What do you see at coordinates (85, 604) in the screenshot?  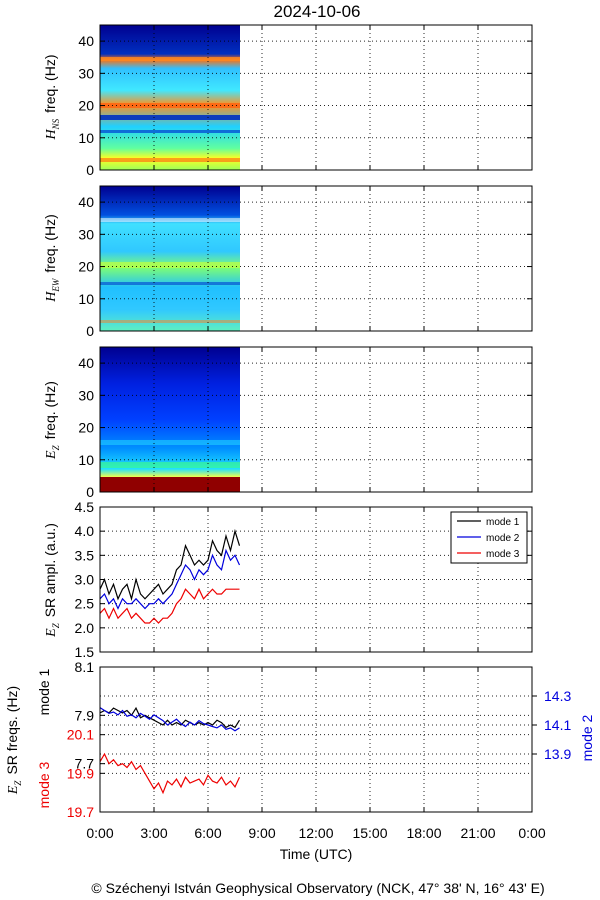 I see `y-tick-label: 2.5` at bounding box center [85, 604].